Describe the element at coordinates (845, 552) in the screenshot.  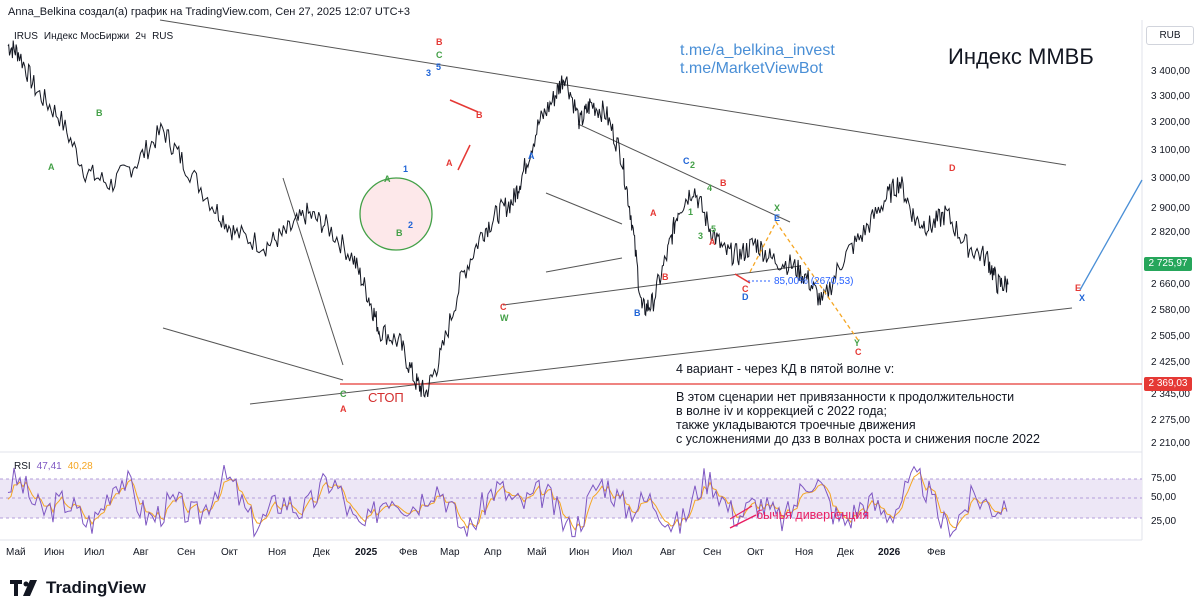
I see `x-tick: Дек` at that location.